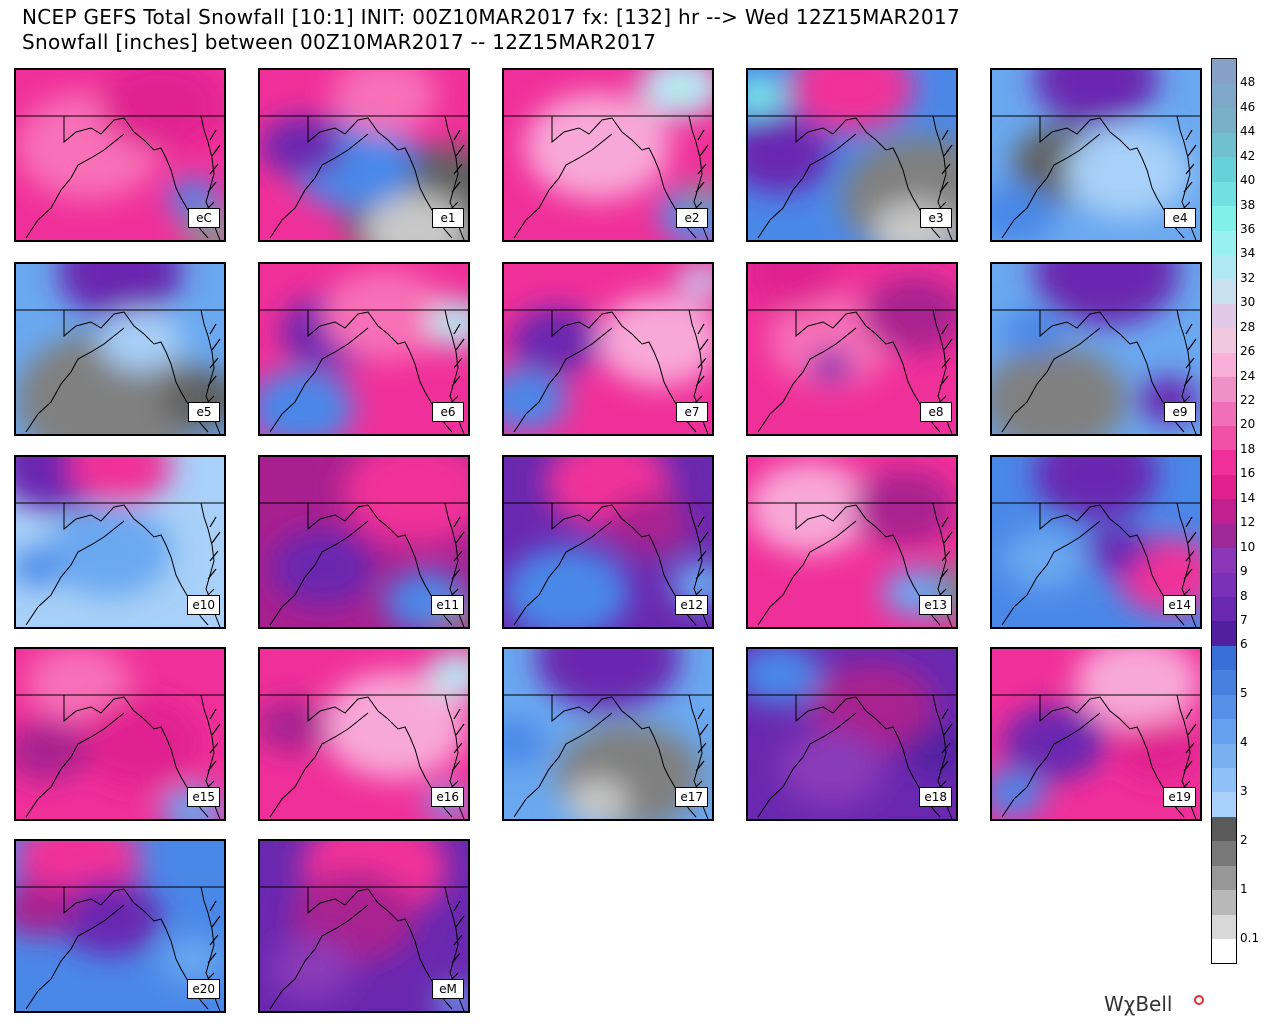 Image resolution: width=1280 pixels, height=1024 pixels. I want to click on colorbar-tick-label: 12, so click(1248, 522).